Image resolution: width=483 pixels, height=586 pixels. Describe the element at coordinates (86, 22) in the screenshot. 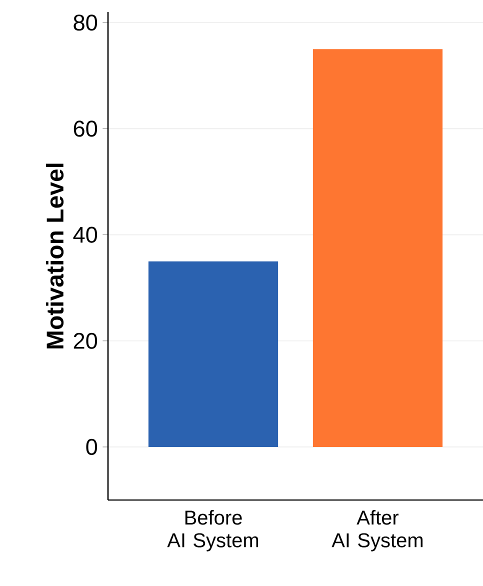

I see `y-tick-label: 80` at that location.